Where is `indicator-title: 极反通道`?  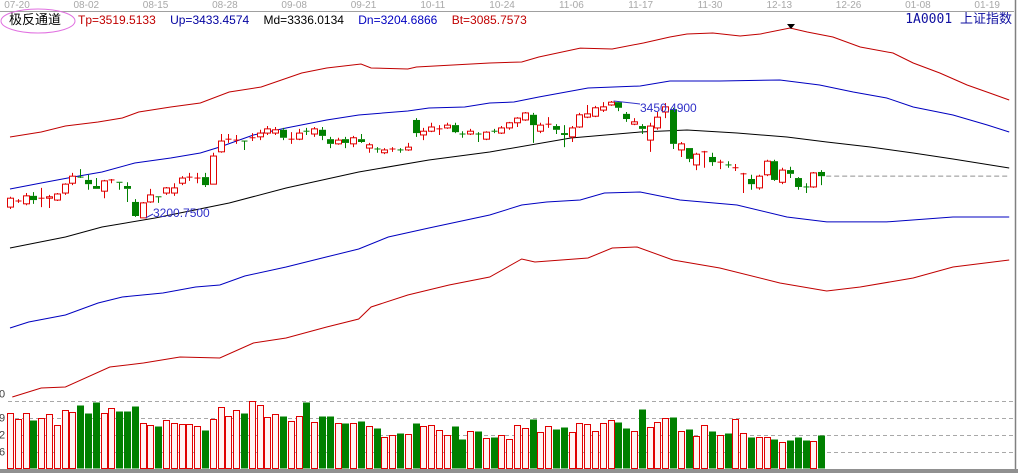 indicator-title: 极反通道 is located at coordinates (35, 19).